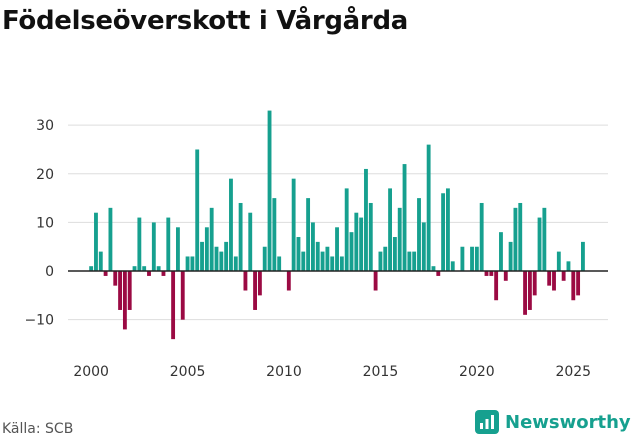  I want to click on x-tick-label: 2005, so click(188, 372).